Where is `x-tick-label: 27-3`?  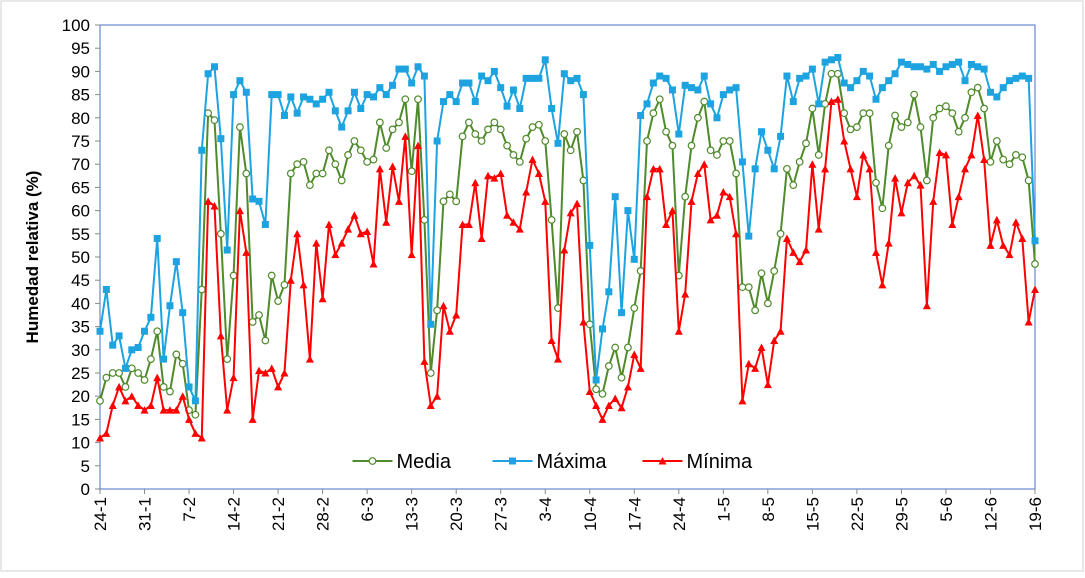
x-tick-label: 27-3 is located at coordinates (501, 514).